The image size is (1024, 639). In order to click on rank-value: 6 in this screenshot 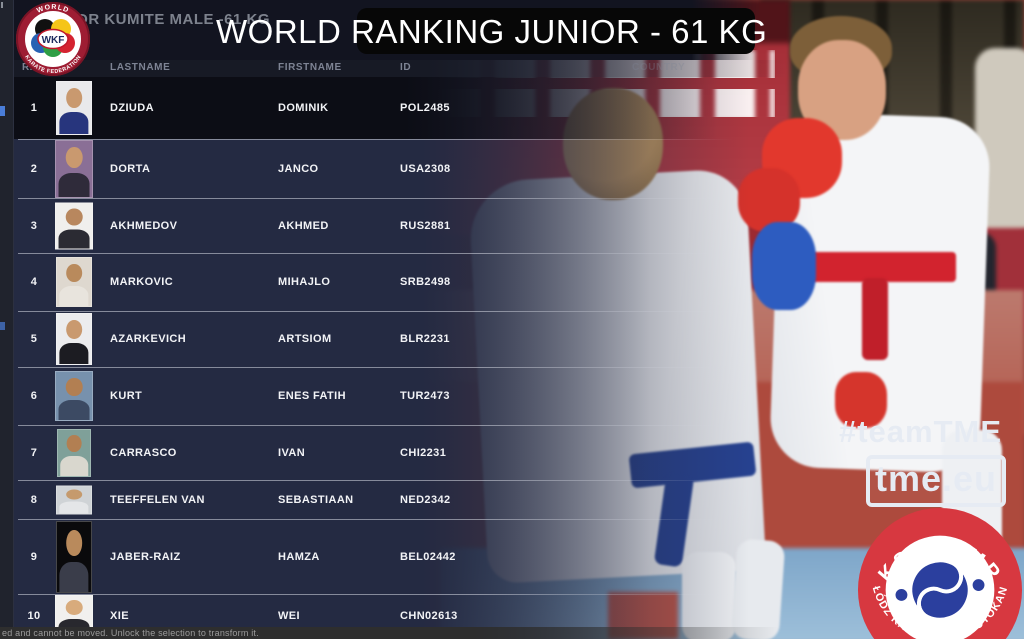, I will do `click(34, 396)`.